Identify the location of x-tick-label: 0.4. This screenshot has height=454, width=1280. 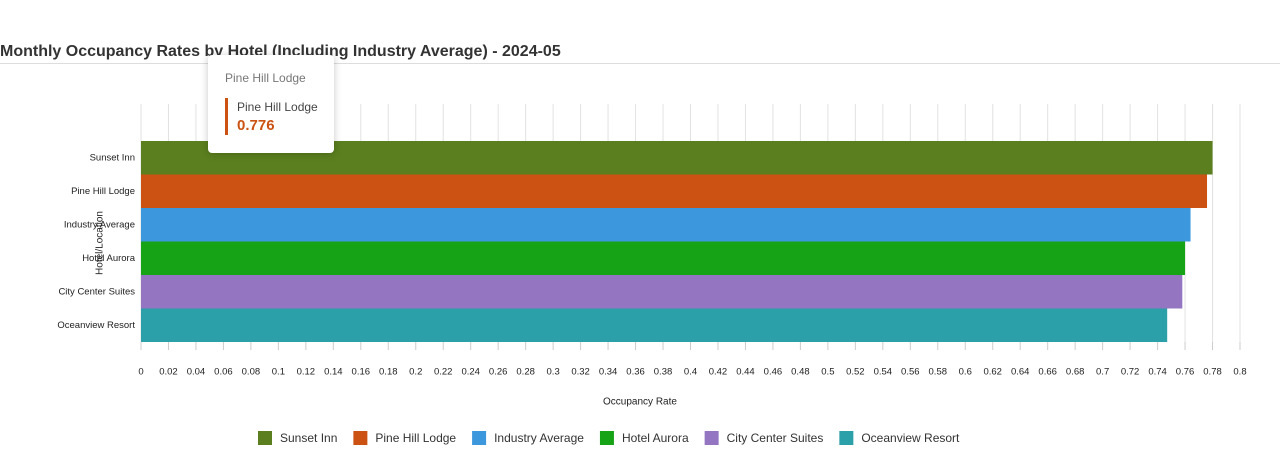
(690, 372).